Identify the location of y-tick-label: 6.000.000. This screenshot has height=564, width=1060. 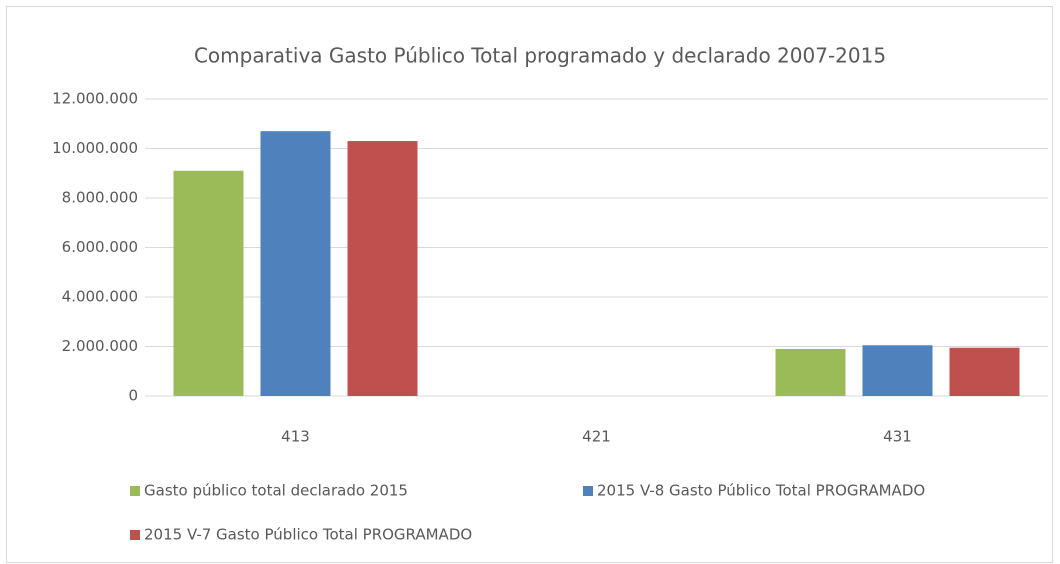
(100, 247).